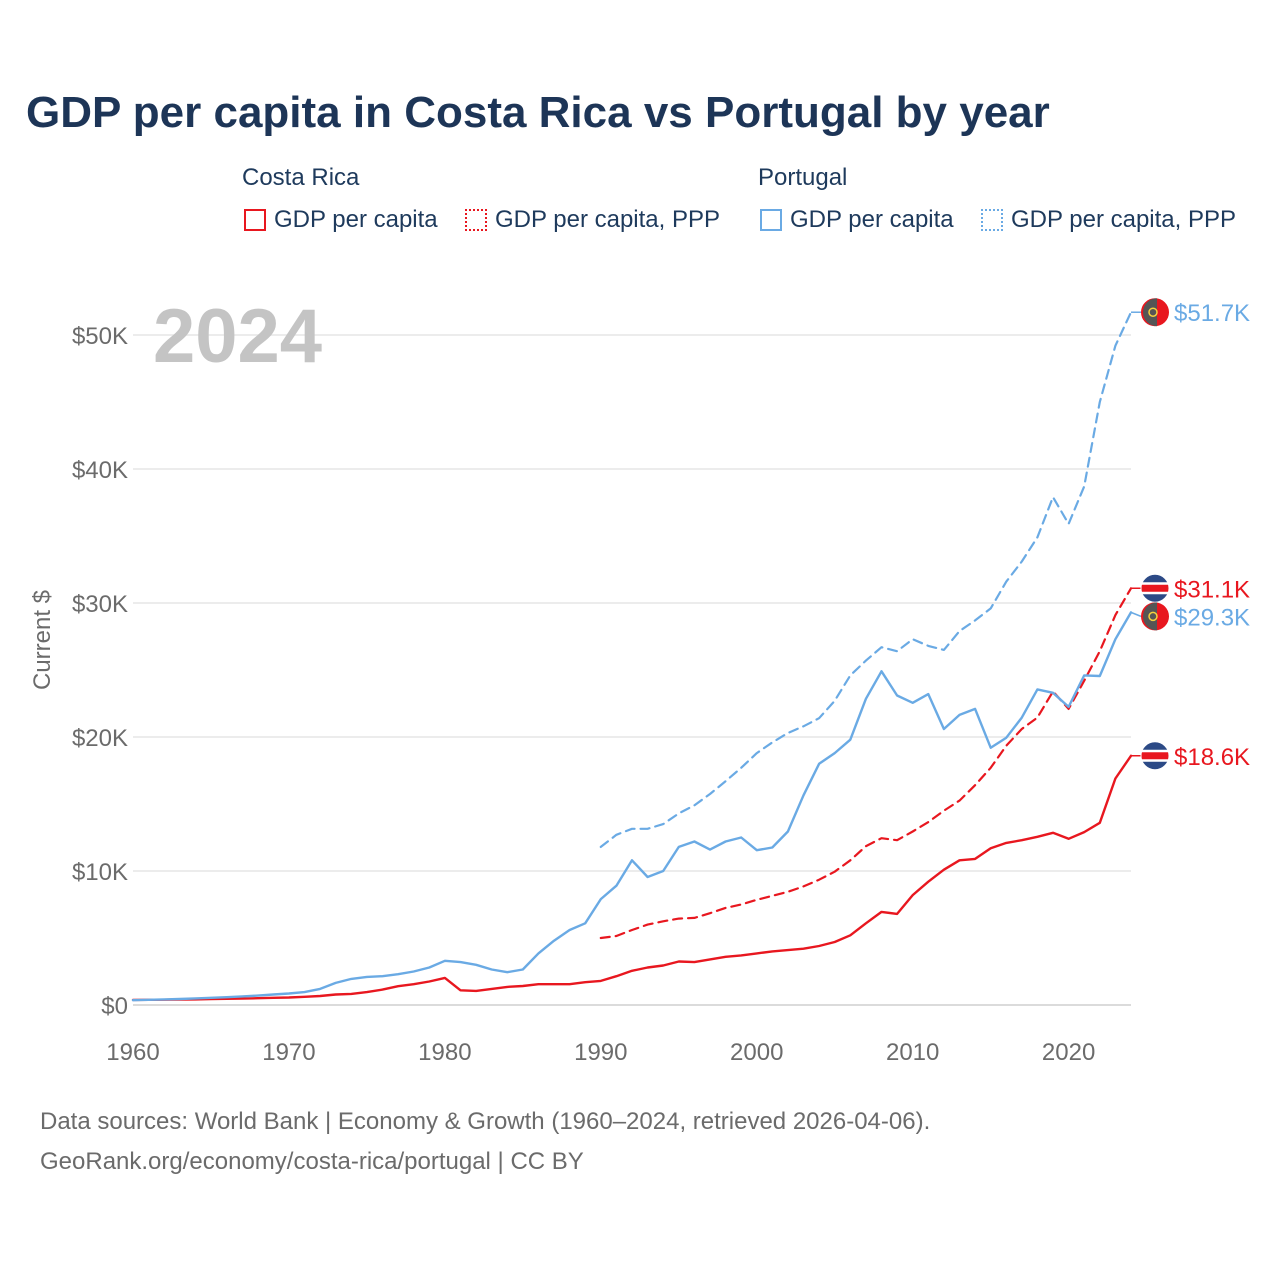 This screenshot has width=1280, height=1280. I want to click on legend-swatch-dotted-red, so click(476, 220).